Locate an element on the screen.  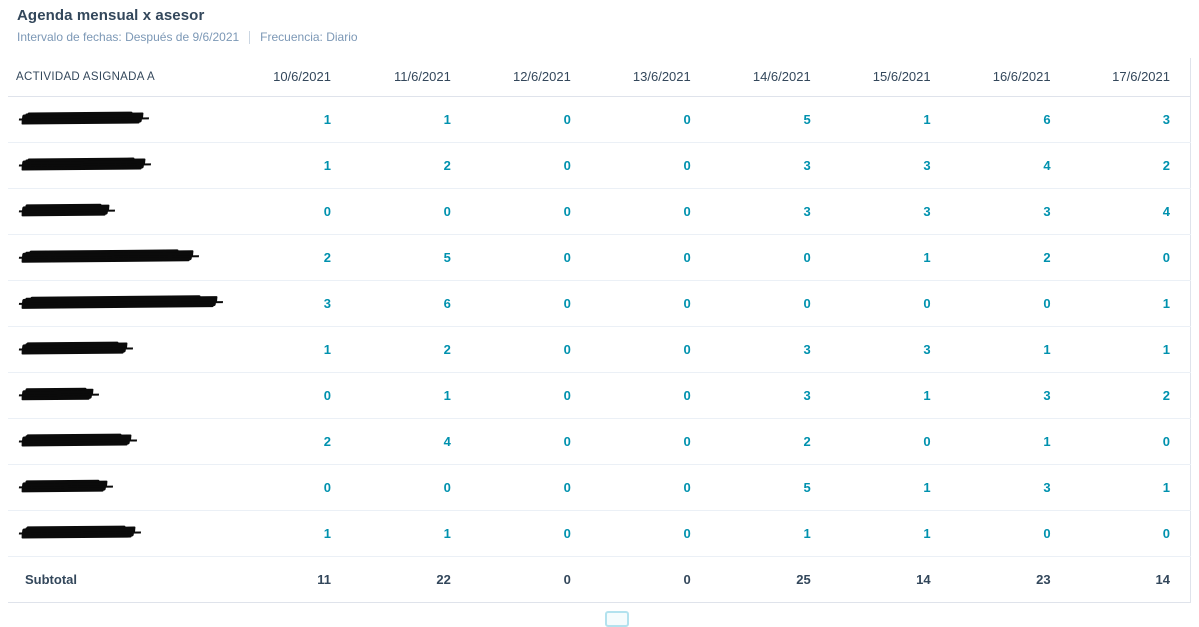
column-header-date: 12/6/2021 is located at coordinates (530, 77).